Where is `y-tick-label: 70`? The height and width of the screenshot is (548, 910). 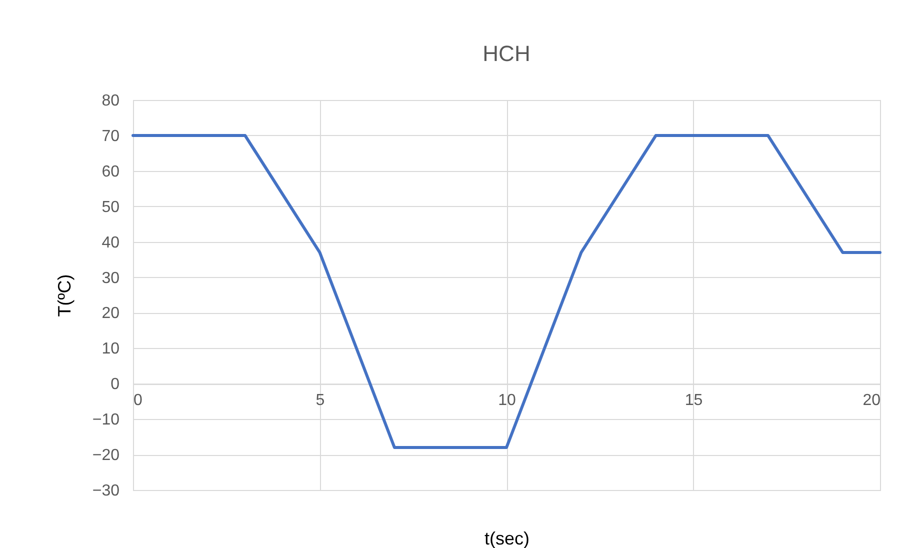 y-tick-label: 70 is located at coordinates (111, 136).